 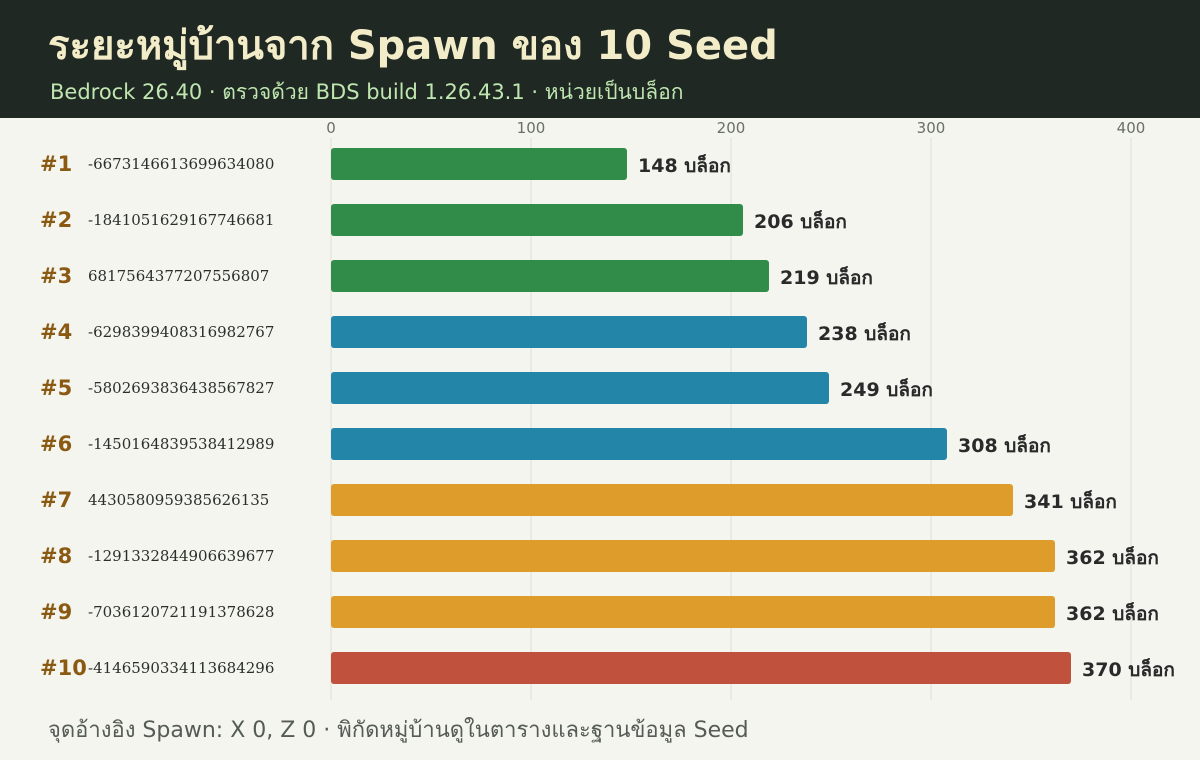 What do you see at coordinates (1128, 669) in the screenshot?
I see `bar-value-label: 370 บล็อก` at bounding box center [1128, 669].